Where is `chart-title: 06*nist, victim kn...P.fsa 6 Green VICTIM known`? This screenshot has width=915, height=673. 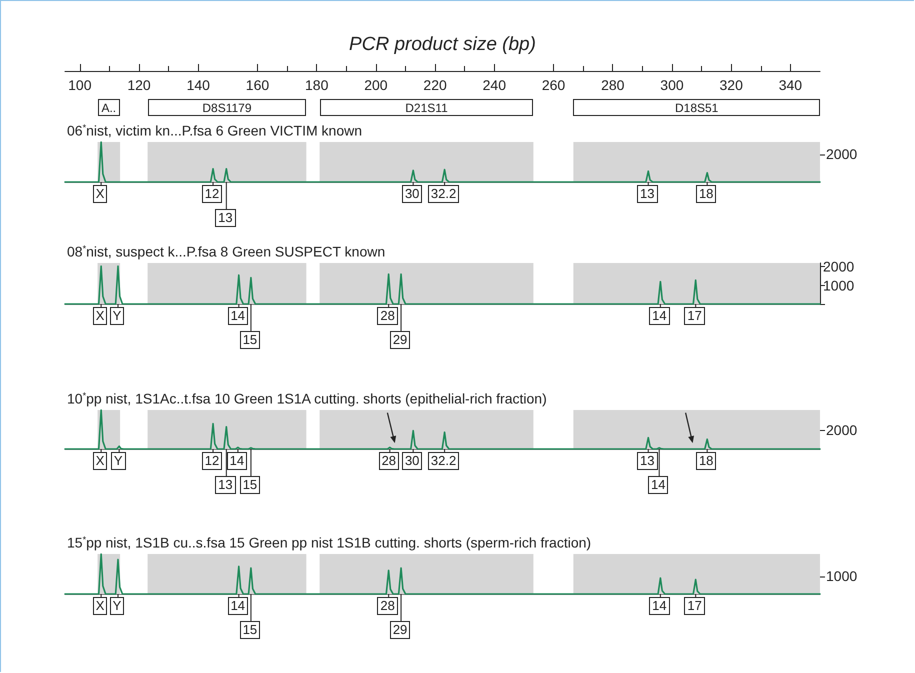 chart-title: 06*nist, victim kn...P.fsa 6 Green VICTIM known is located at coordinates (214, 130).